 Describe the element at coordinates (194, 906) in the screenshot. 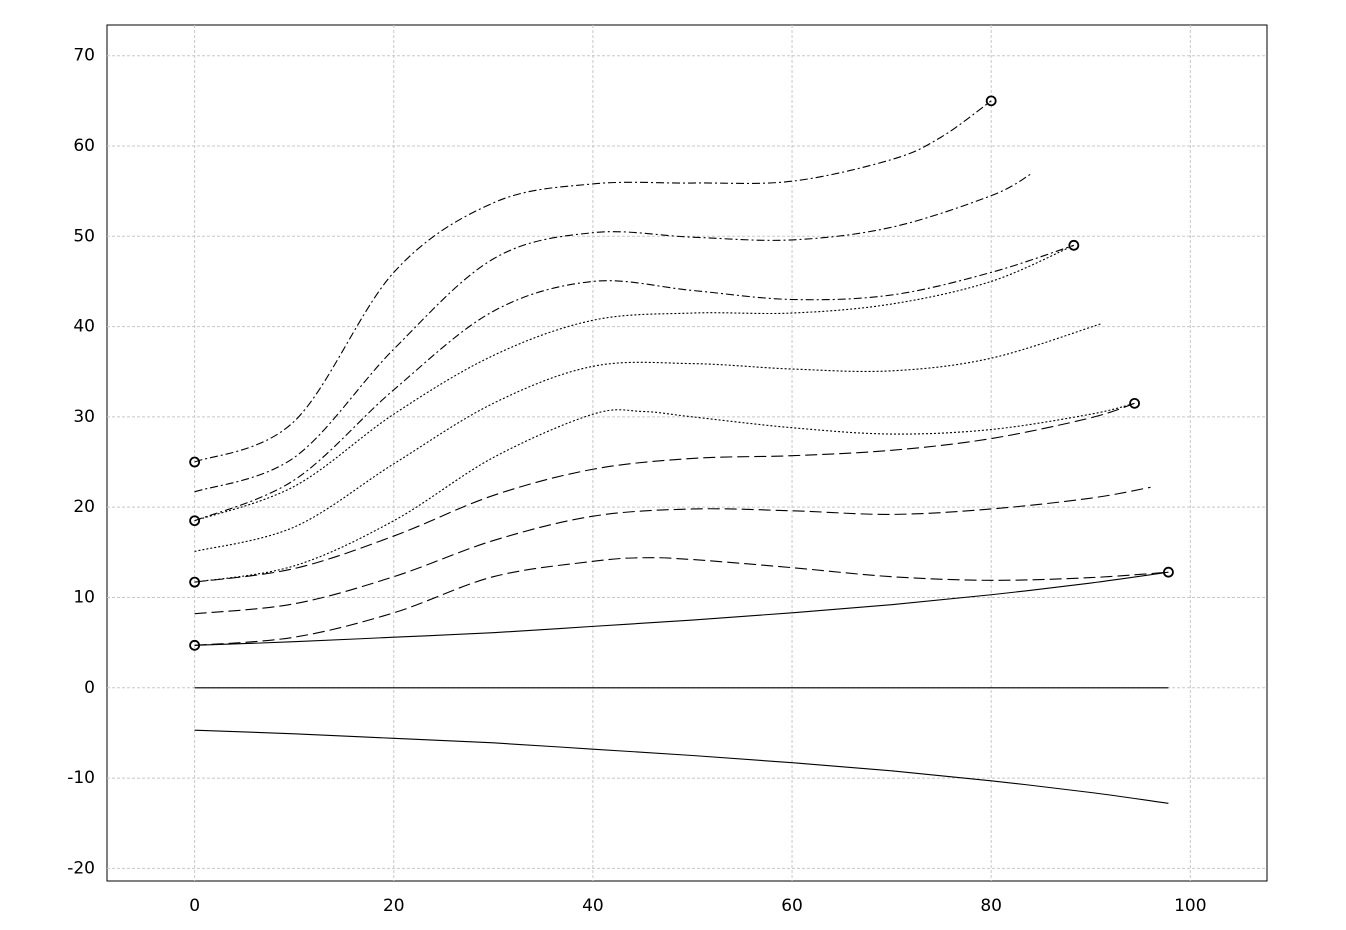

I see `x-tick-label: 0` at that location.